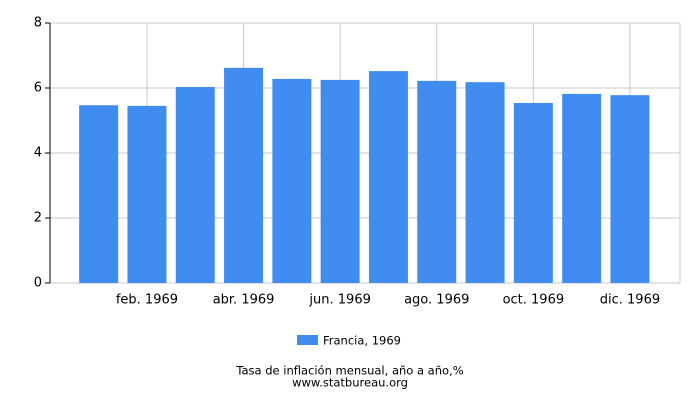  Describe the element at coordinates (349, 371) in the screenshot. I see `chart-caption: Tasa de inflación mensual, año a año,%` at that location.